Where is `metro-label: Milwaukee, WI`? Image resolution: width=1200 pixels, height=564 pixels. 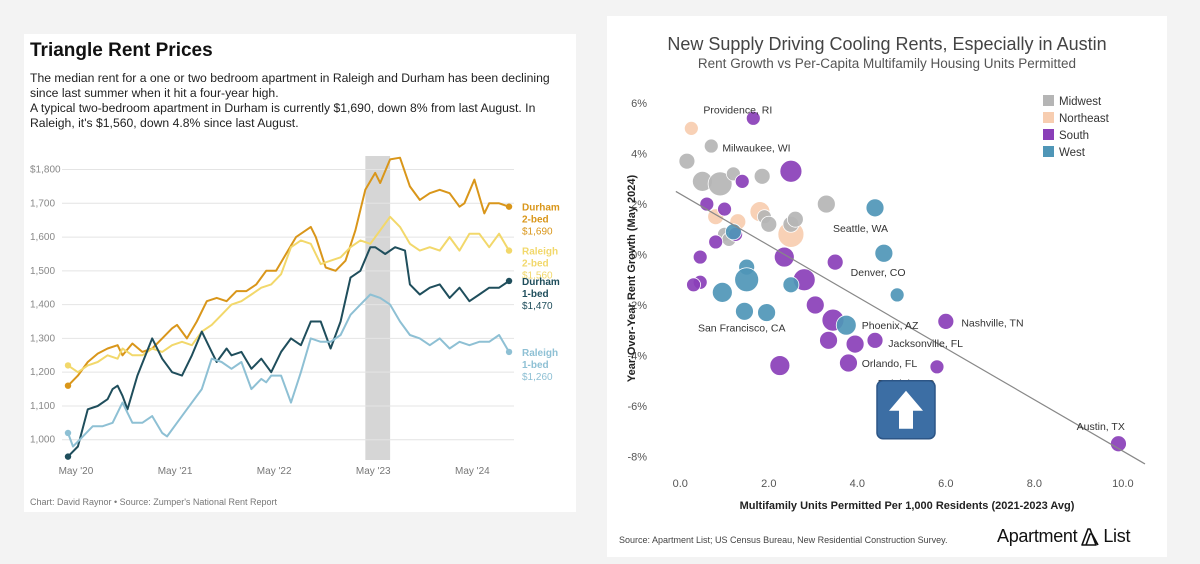
metro-label: Milwaukee, WI is located at coordinates (756, 148).